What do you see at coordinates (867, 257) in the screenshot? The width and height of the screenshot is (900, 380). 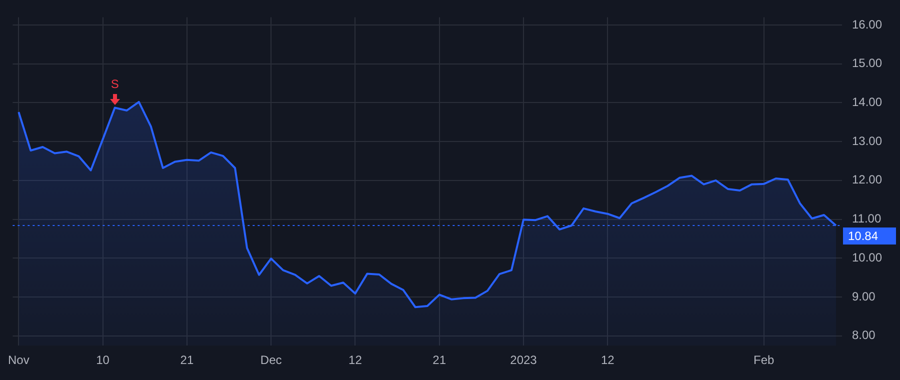 I see `y-tick-label: 10.00` at bounding box center [867, 257].